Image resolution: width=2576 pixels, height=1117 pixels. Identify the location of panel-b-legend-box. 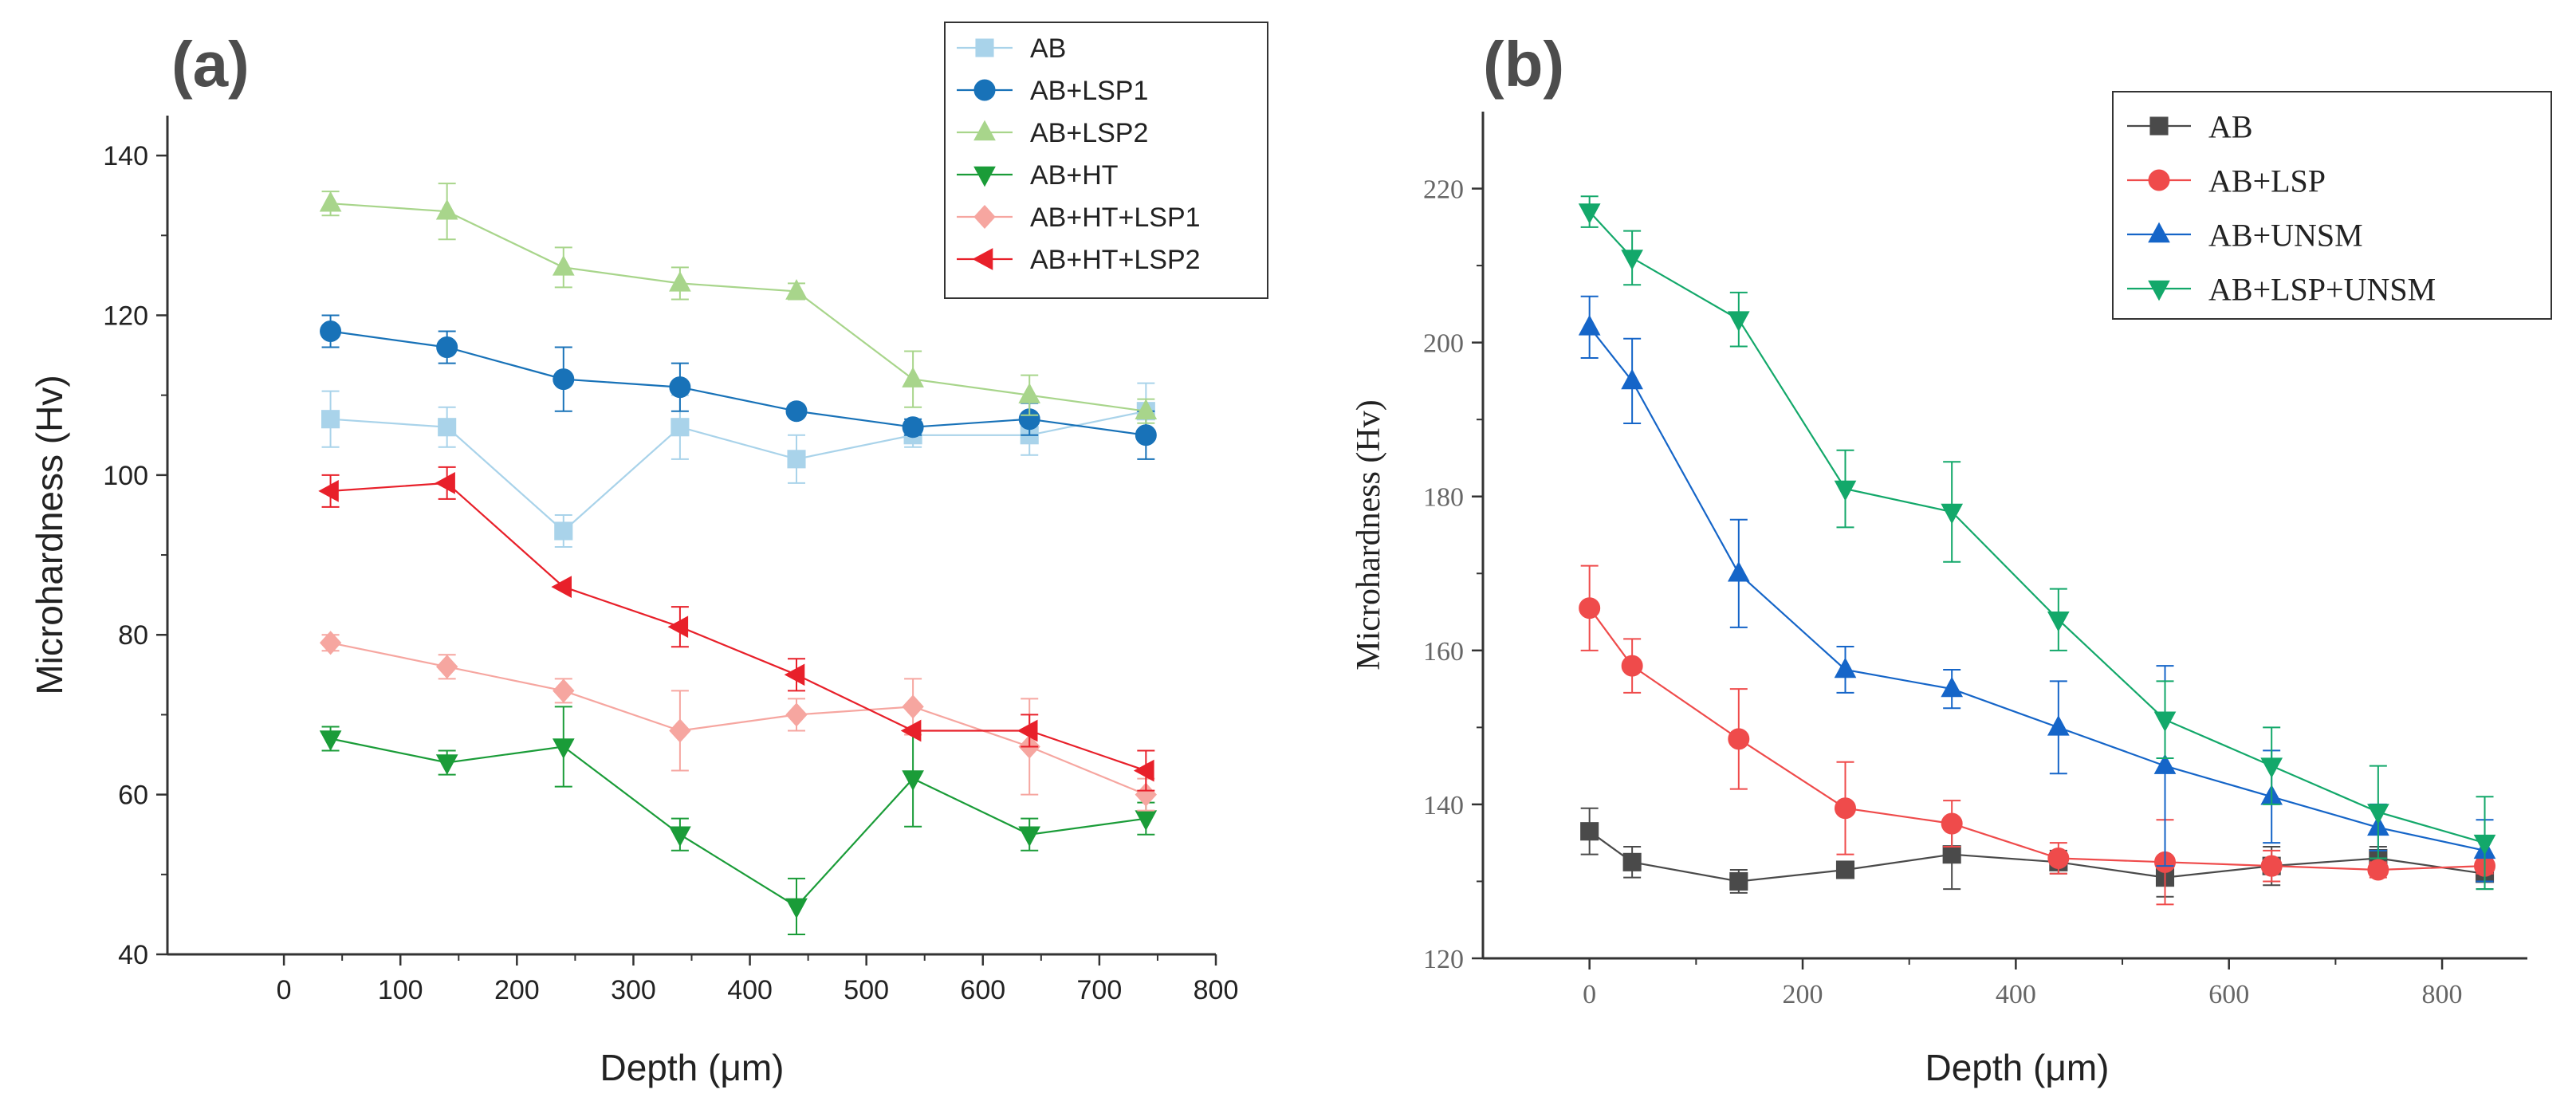
(2332, 205).